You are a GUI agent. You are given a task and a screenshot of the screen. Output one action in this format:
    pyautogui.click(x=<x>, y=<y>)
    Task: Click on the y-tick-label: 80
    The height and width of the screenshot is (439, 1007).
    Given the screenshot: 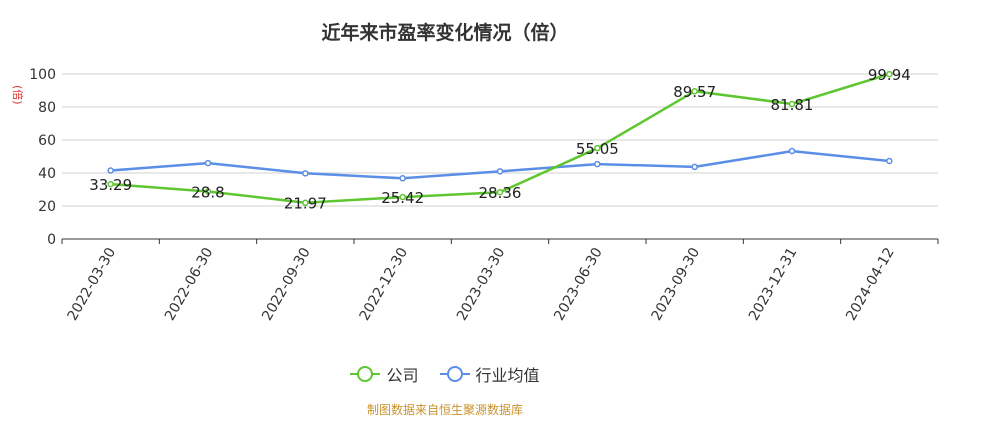 What is the action you would take?
    pyautogui.click(x=47, y=108)
    